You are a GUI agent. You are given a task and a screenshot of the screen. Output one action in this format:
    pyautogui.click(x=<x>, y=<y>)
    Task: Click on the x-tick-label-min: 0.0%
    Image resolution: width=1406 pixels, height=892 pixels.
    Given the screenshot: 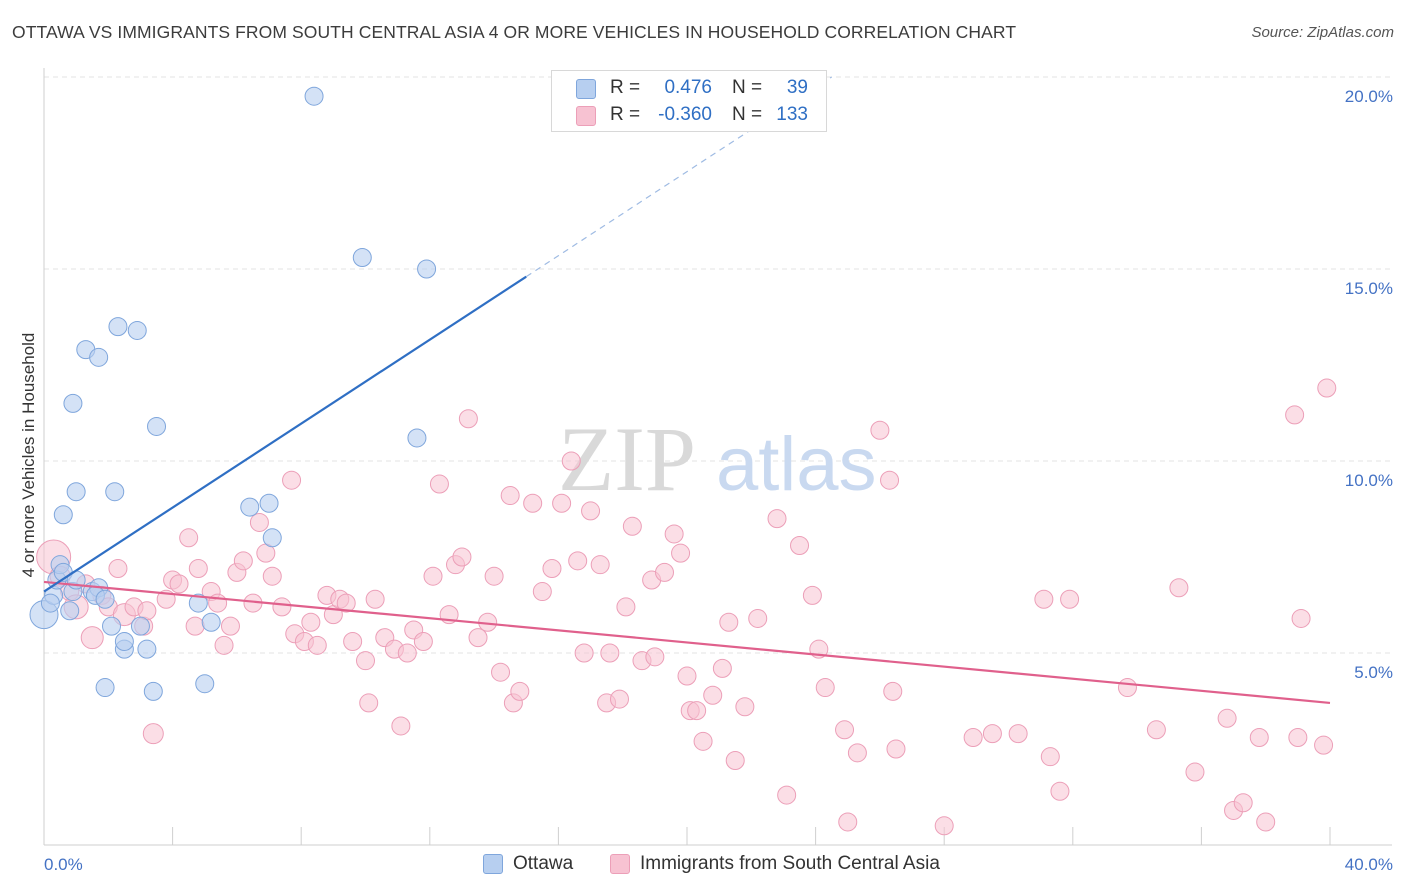 What is the action you would take?
    pyautogui.click(x=63, y=864)
    